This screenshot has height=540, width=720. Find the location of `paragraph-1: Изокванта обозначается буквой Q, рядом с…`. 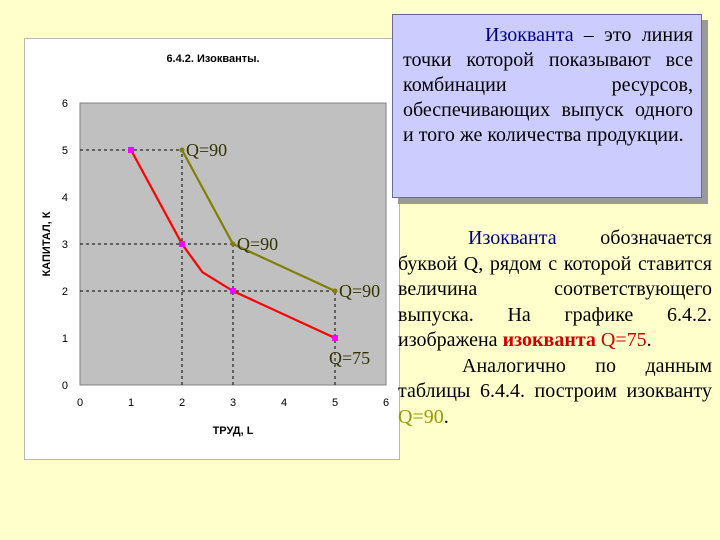

paragraph-1: Изокванта обозначается буквой Q, рядом с… is located at coordinates (555, 290).